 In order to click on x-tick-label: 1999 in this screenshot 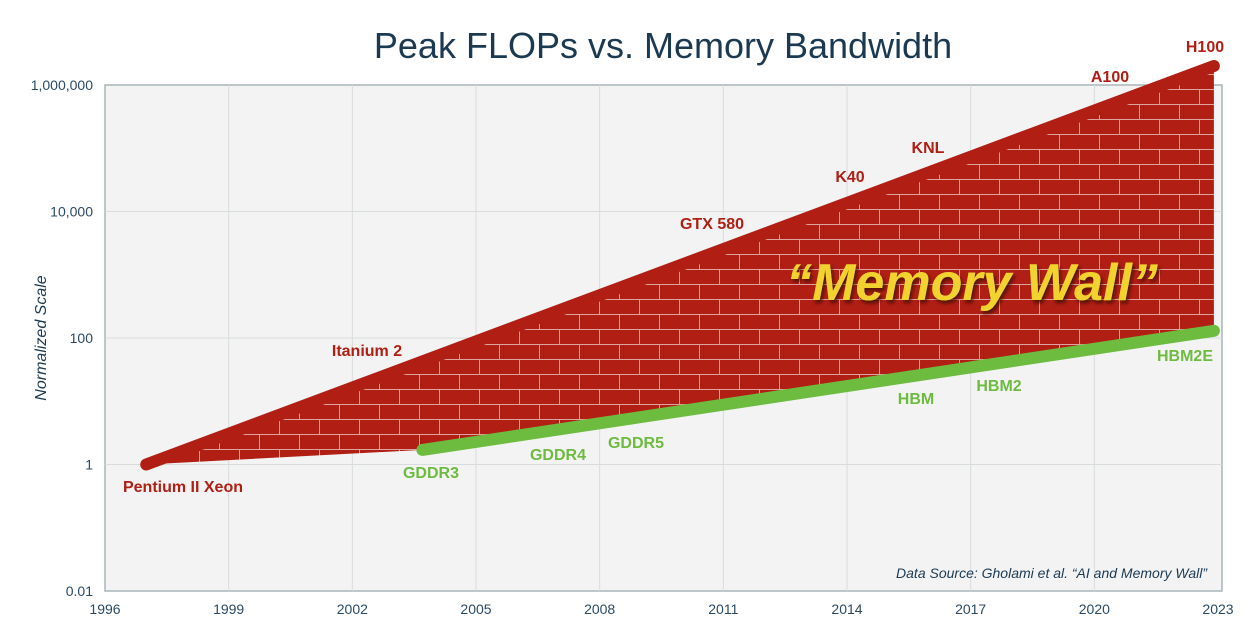, I will do `click(228, 609)`.